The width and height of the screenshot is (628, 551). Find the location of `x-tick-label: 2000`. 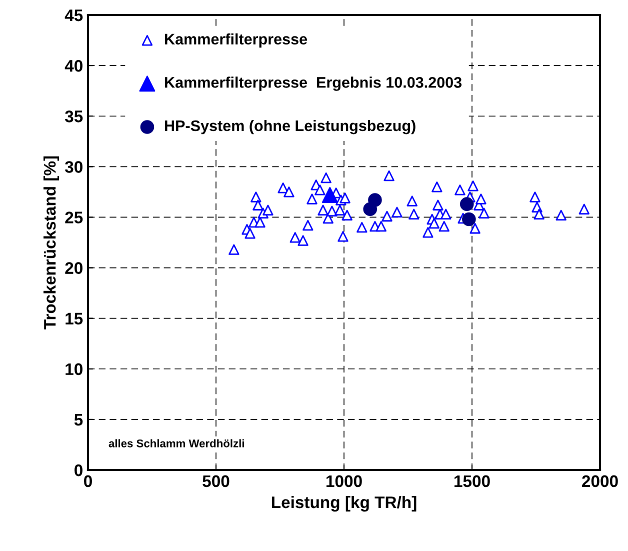

x-tick-label: 2000 is located at coordinates (600, 481).